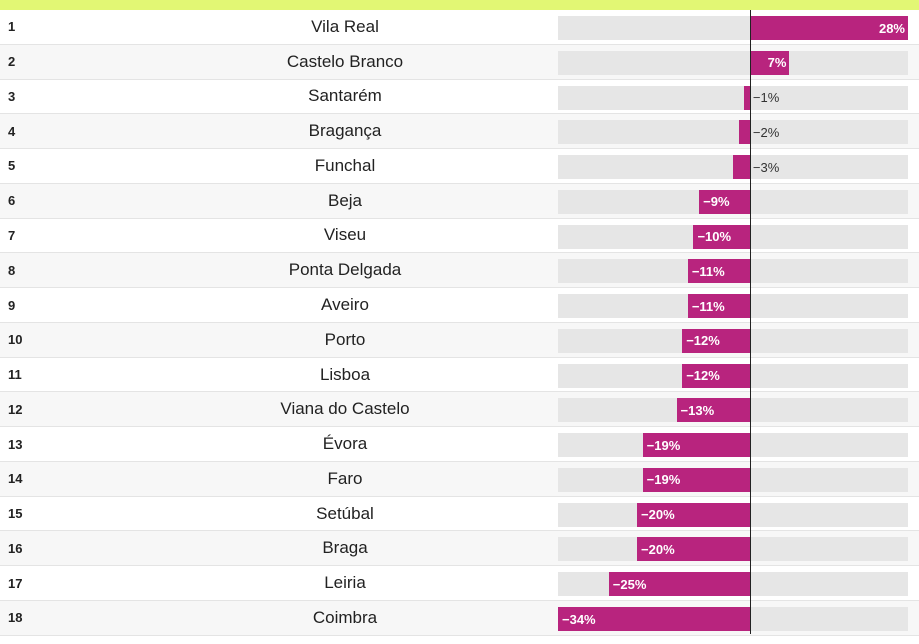 The height and width of the screenshot is (644, 919). Describe the element at coordinates (345, 270) in the screenshot. I see `category-label: Ponta Delgada` at that location.